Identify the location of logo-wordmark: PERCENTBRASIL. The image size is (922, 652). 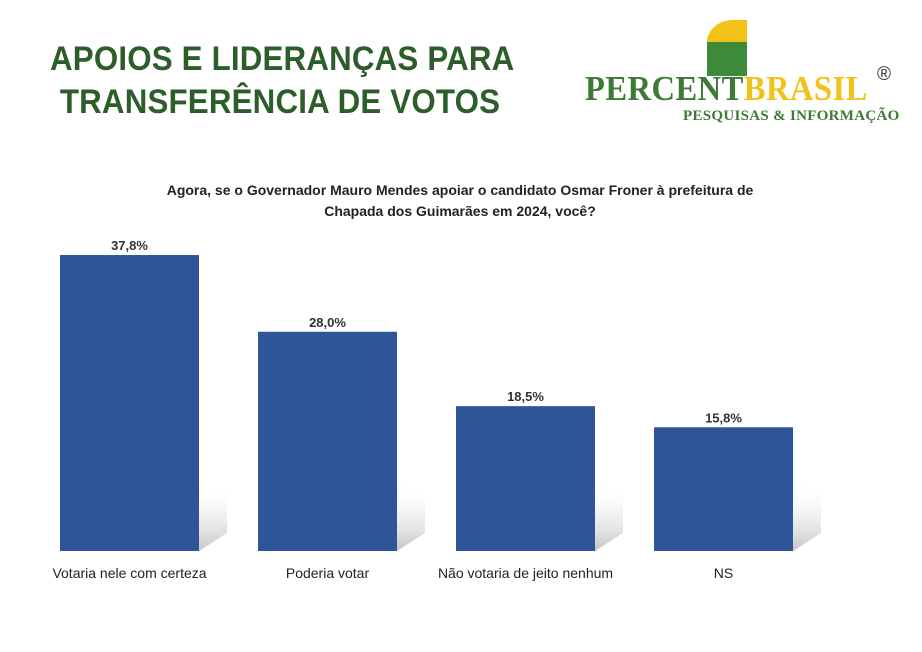
(726, 89).